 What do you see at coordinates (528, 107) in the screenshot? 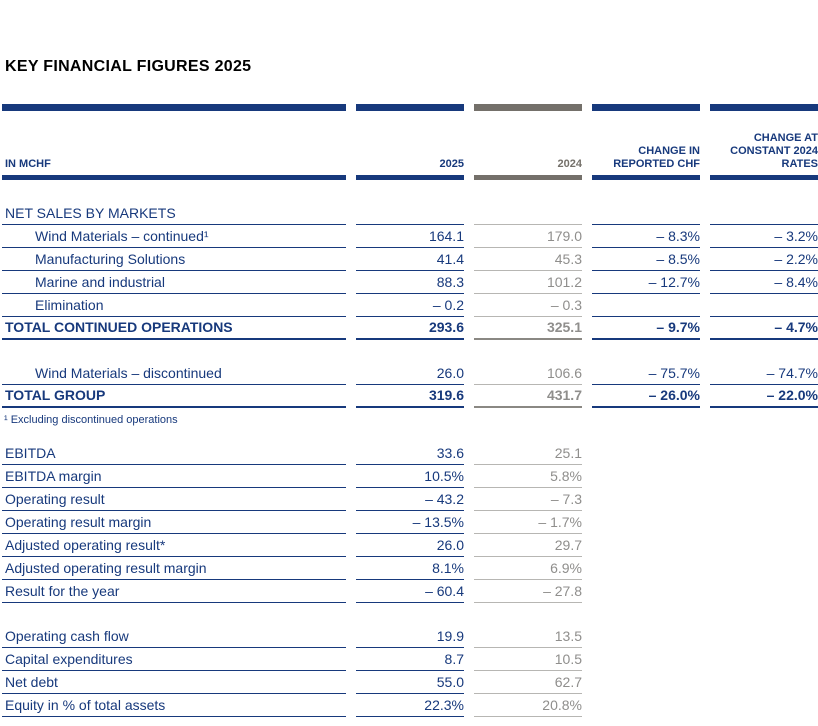
I see `top-rule-2024` at bounding box center [528, 107].